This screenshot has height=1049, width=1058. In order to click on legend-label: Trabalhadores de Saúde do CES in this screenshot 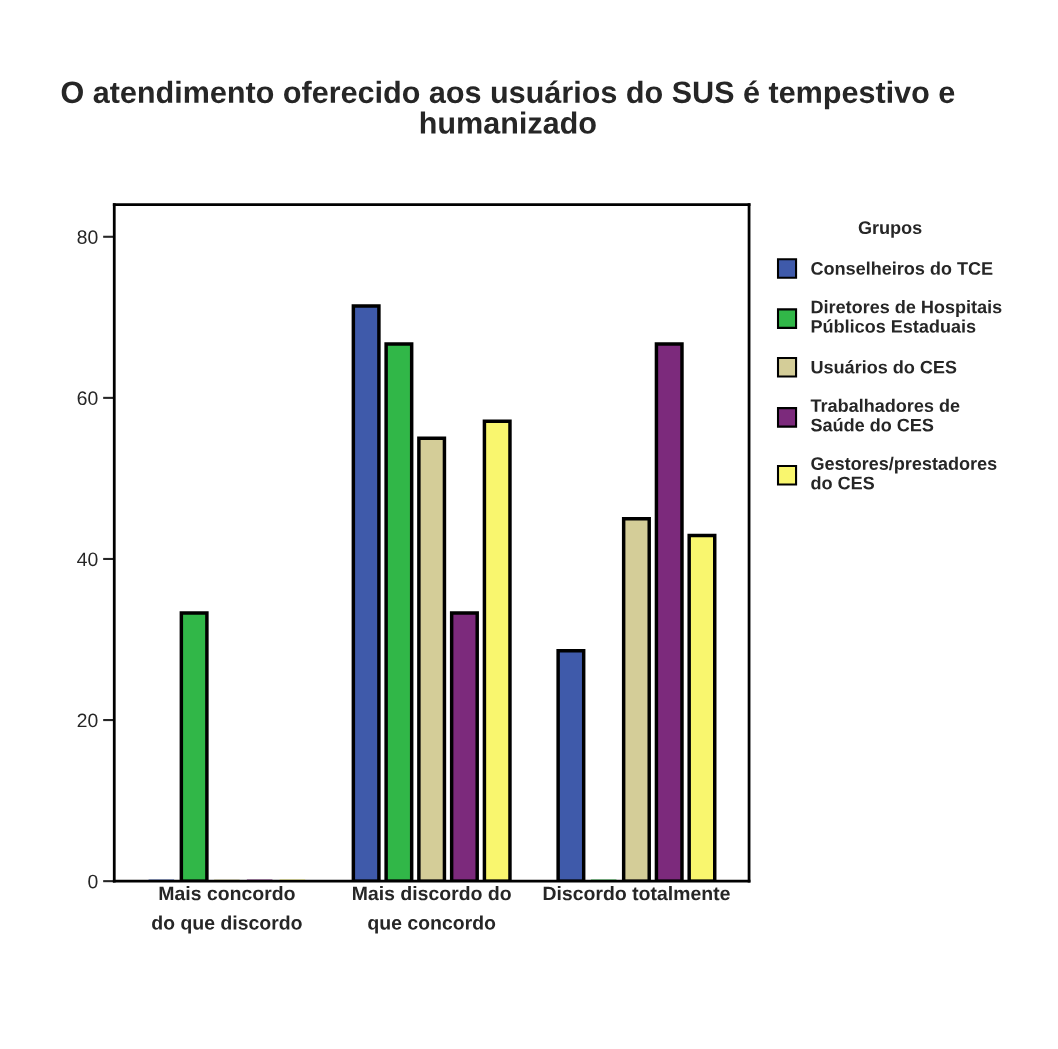, I will do `click(885, 415)`.